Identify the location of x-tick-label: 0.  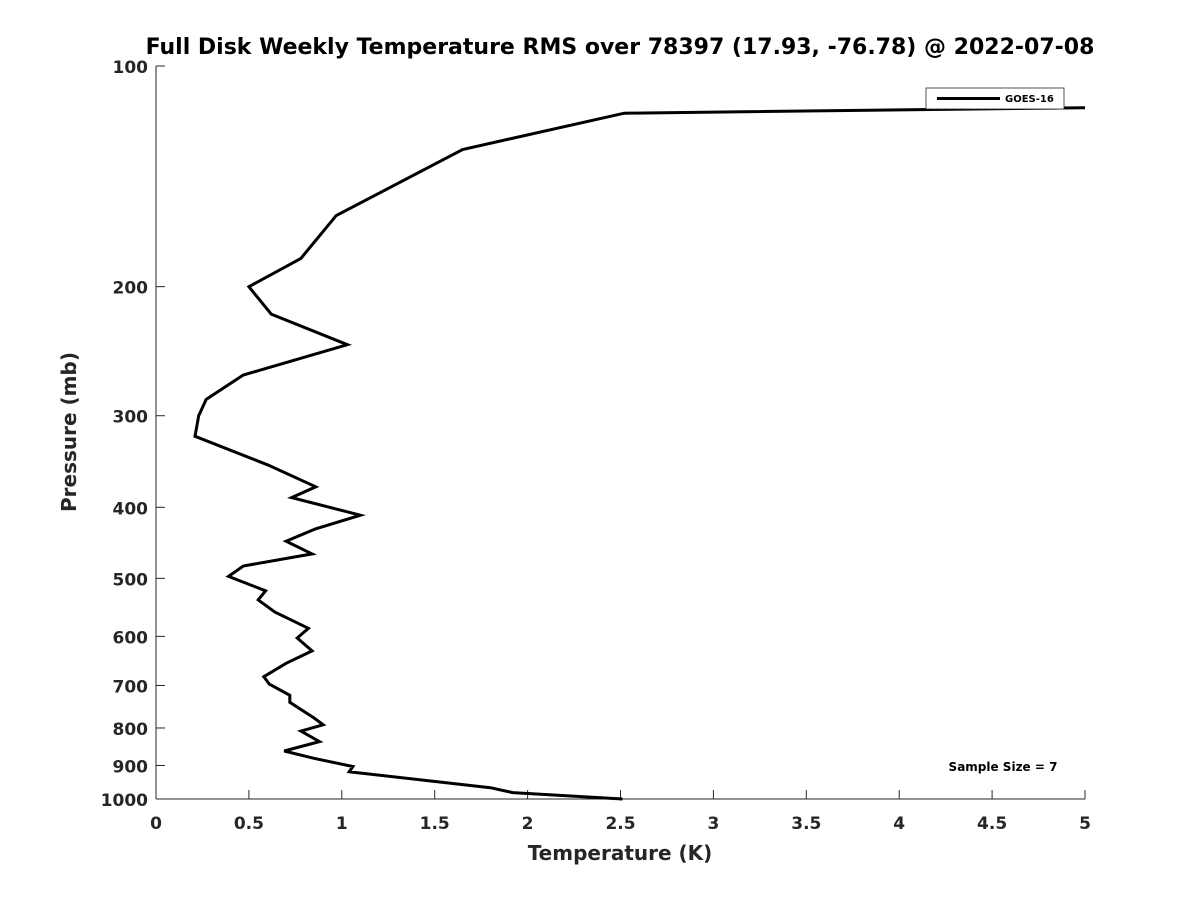
(156, 824).